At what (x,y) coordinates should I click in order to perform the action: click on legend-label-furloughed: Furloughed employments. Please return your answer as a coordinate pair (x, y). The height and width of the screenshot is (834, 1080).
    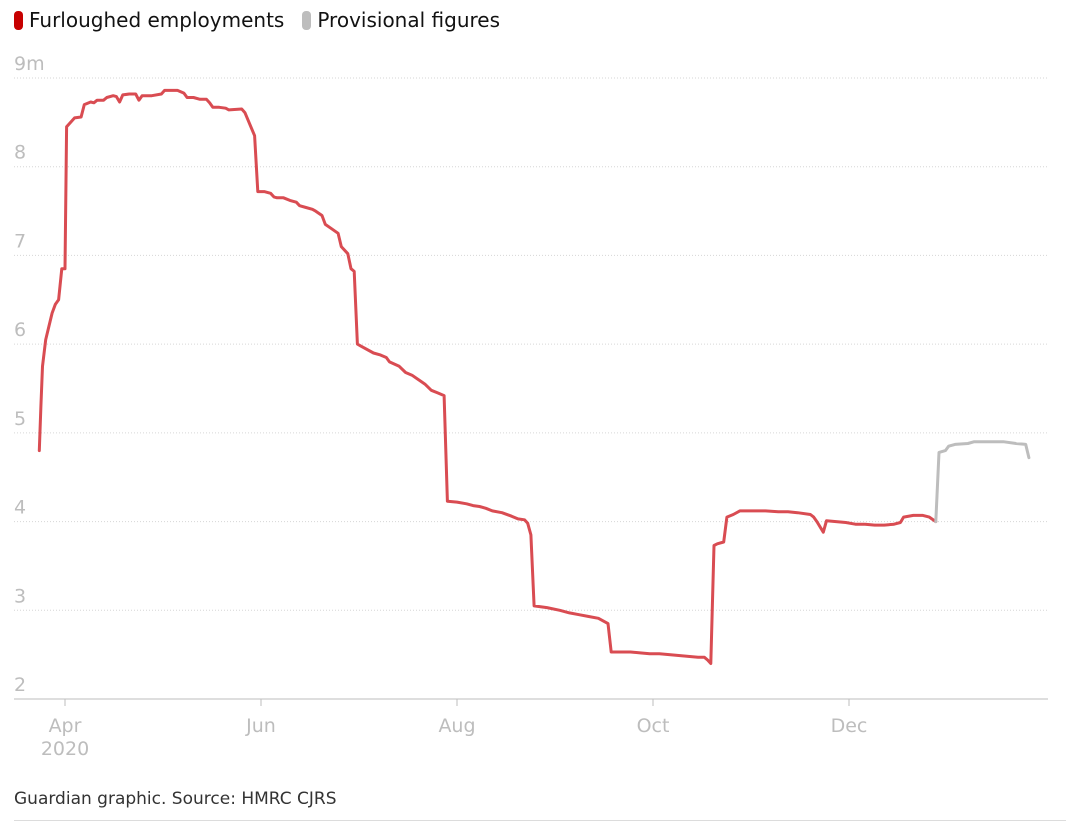
    Looking at the image, I should click on (157, 20).